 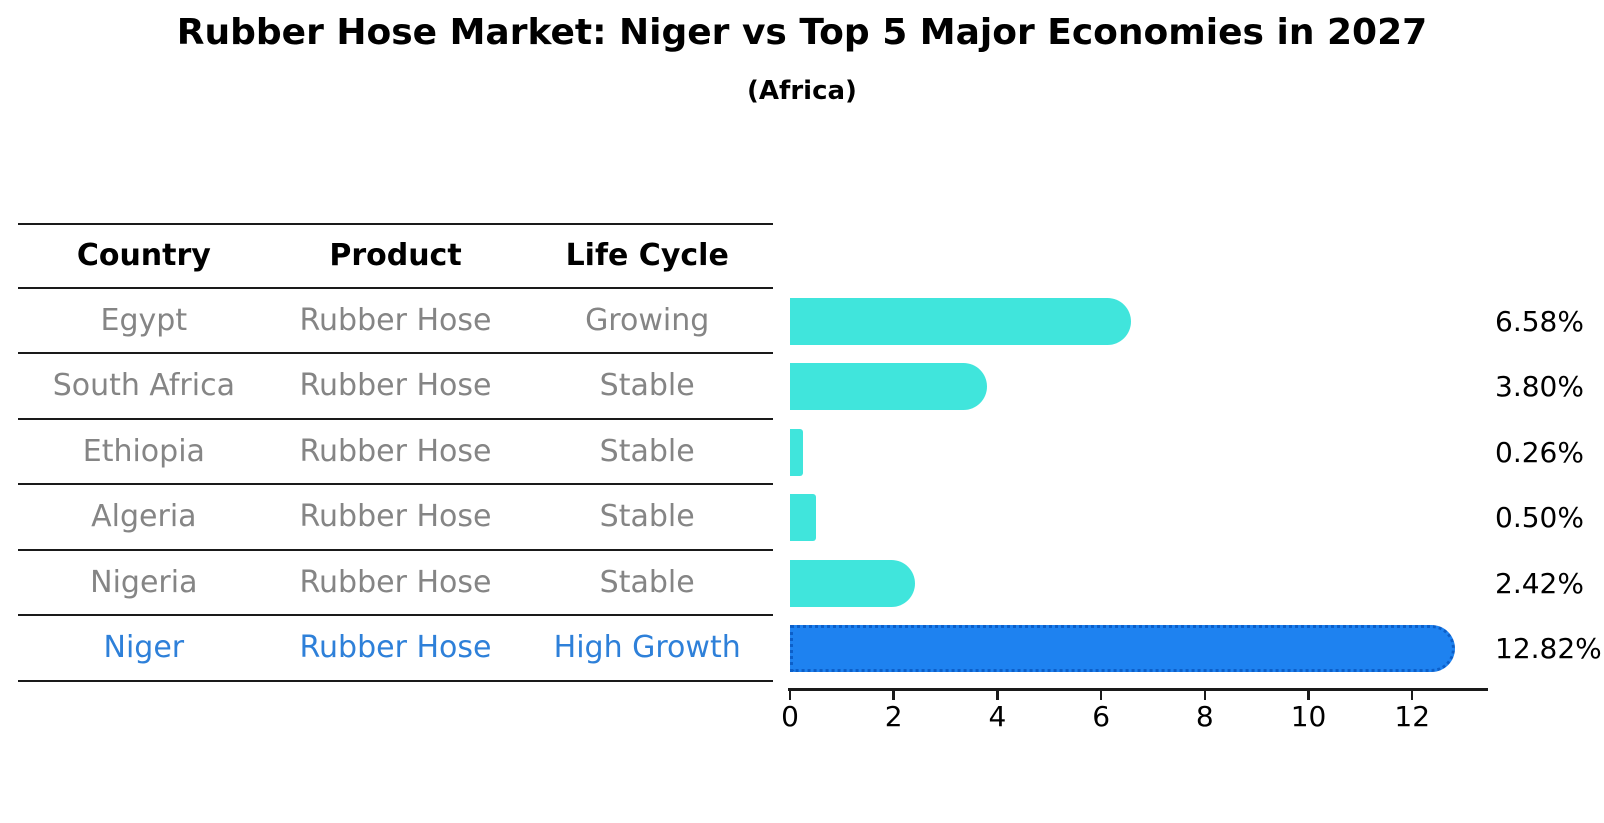 I want to click on table-header-country: Country, so click(x=143, y=256).